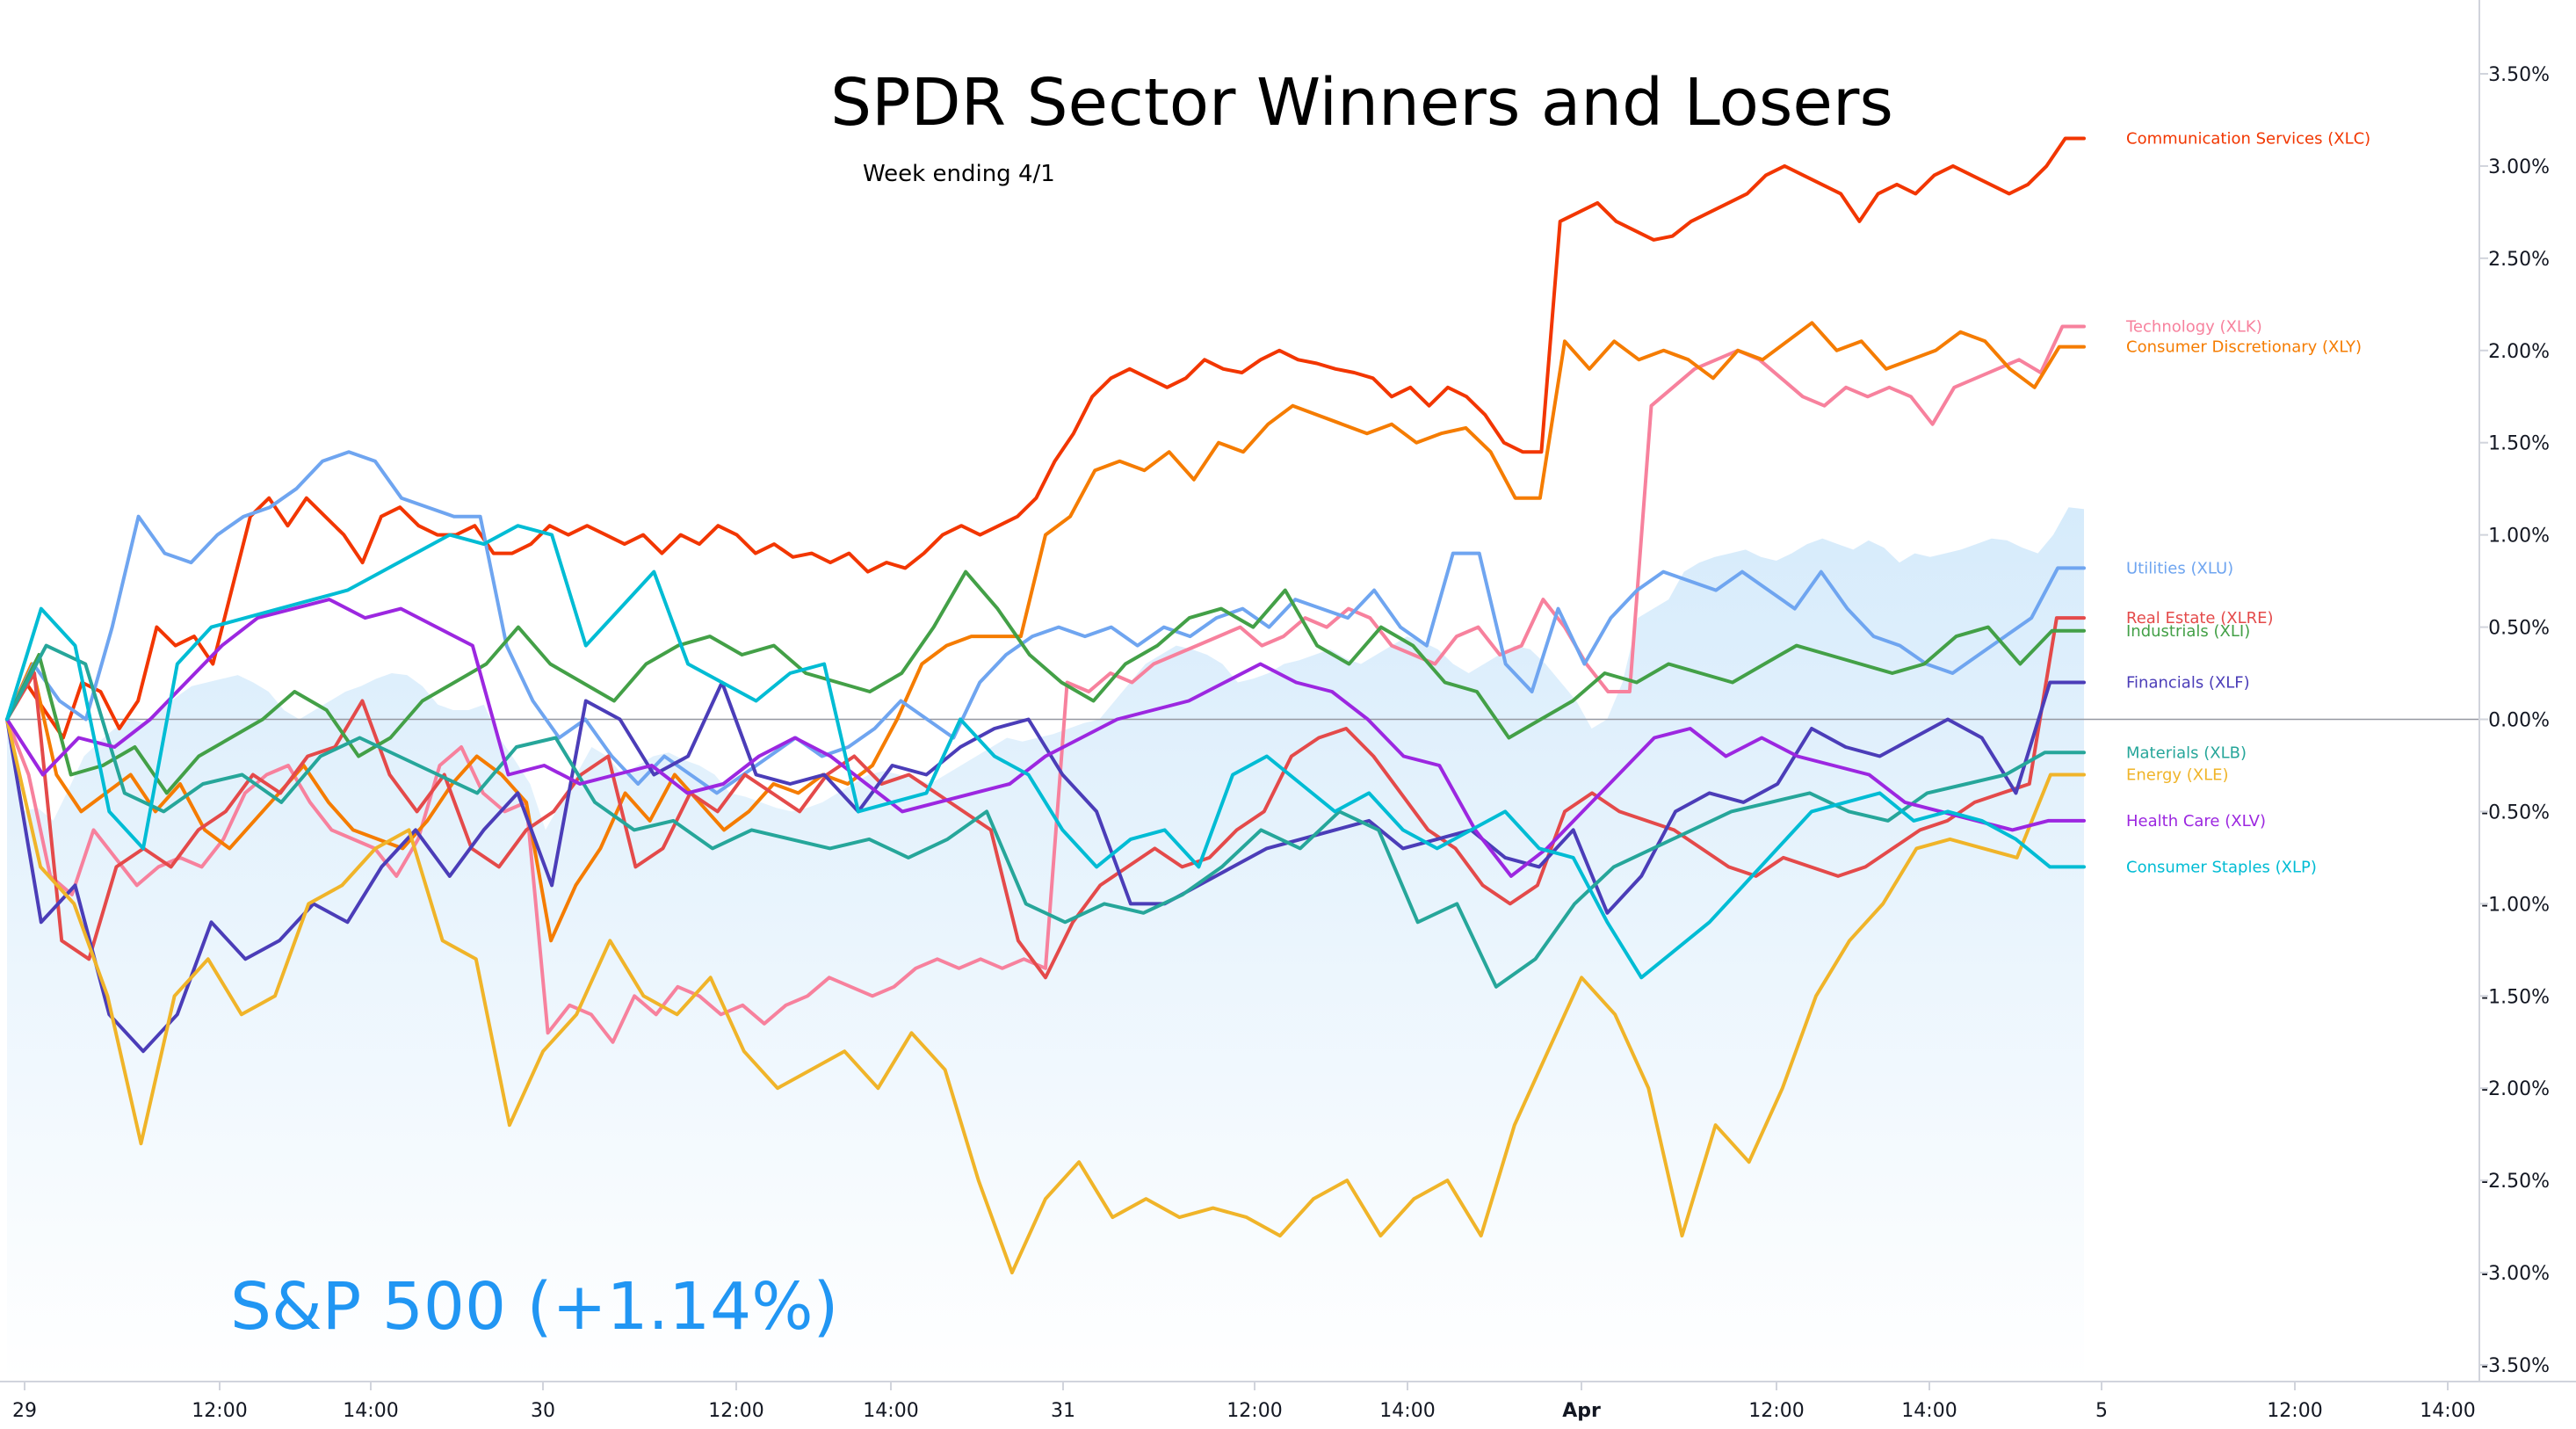  Describe the element at coordinates (2193, 327) in the screenshot. I see `series-label-1: Technology (XLK)` at that location.